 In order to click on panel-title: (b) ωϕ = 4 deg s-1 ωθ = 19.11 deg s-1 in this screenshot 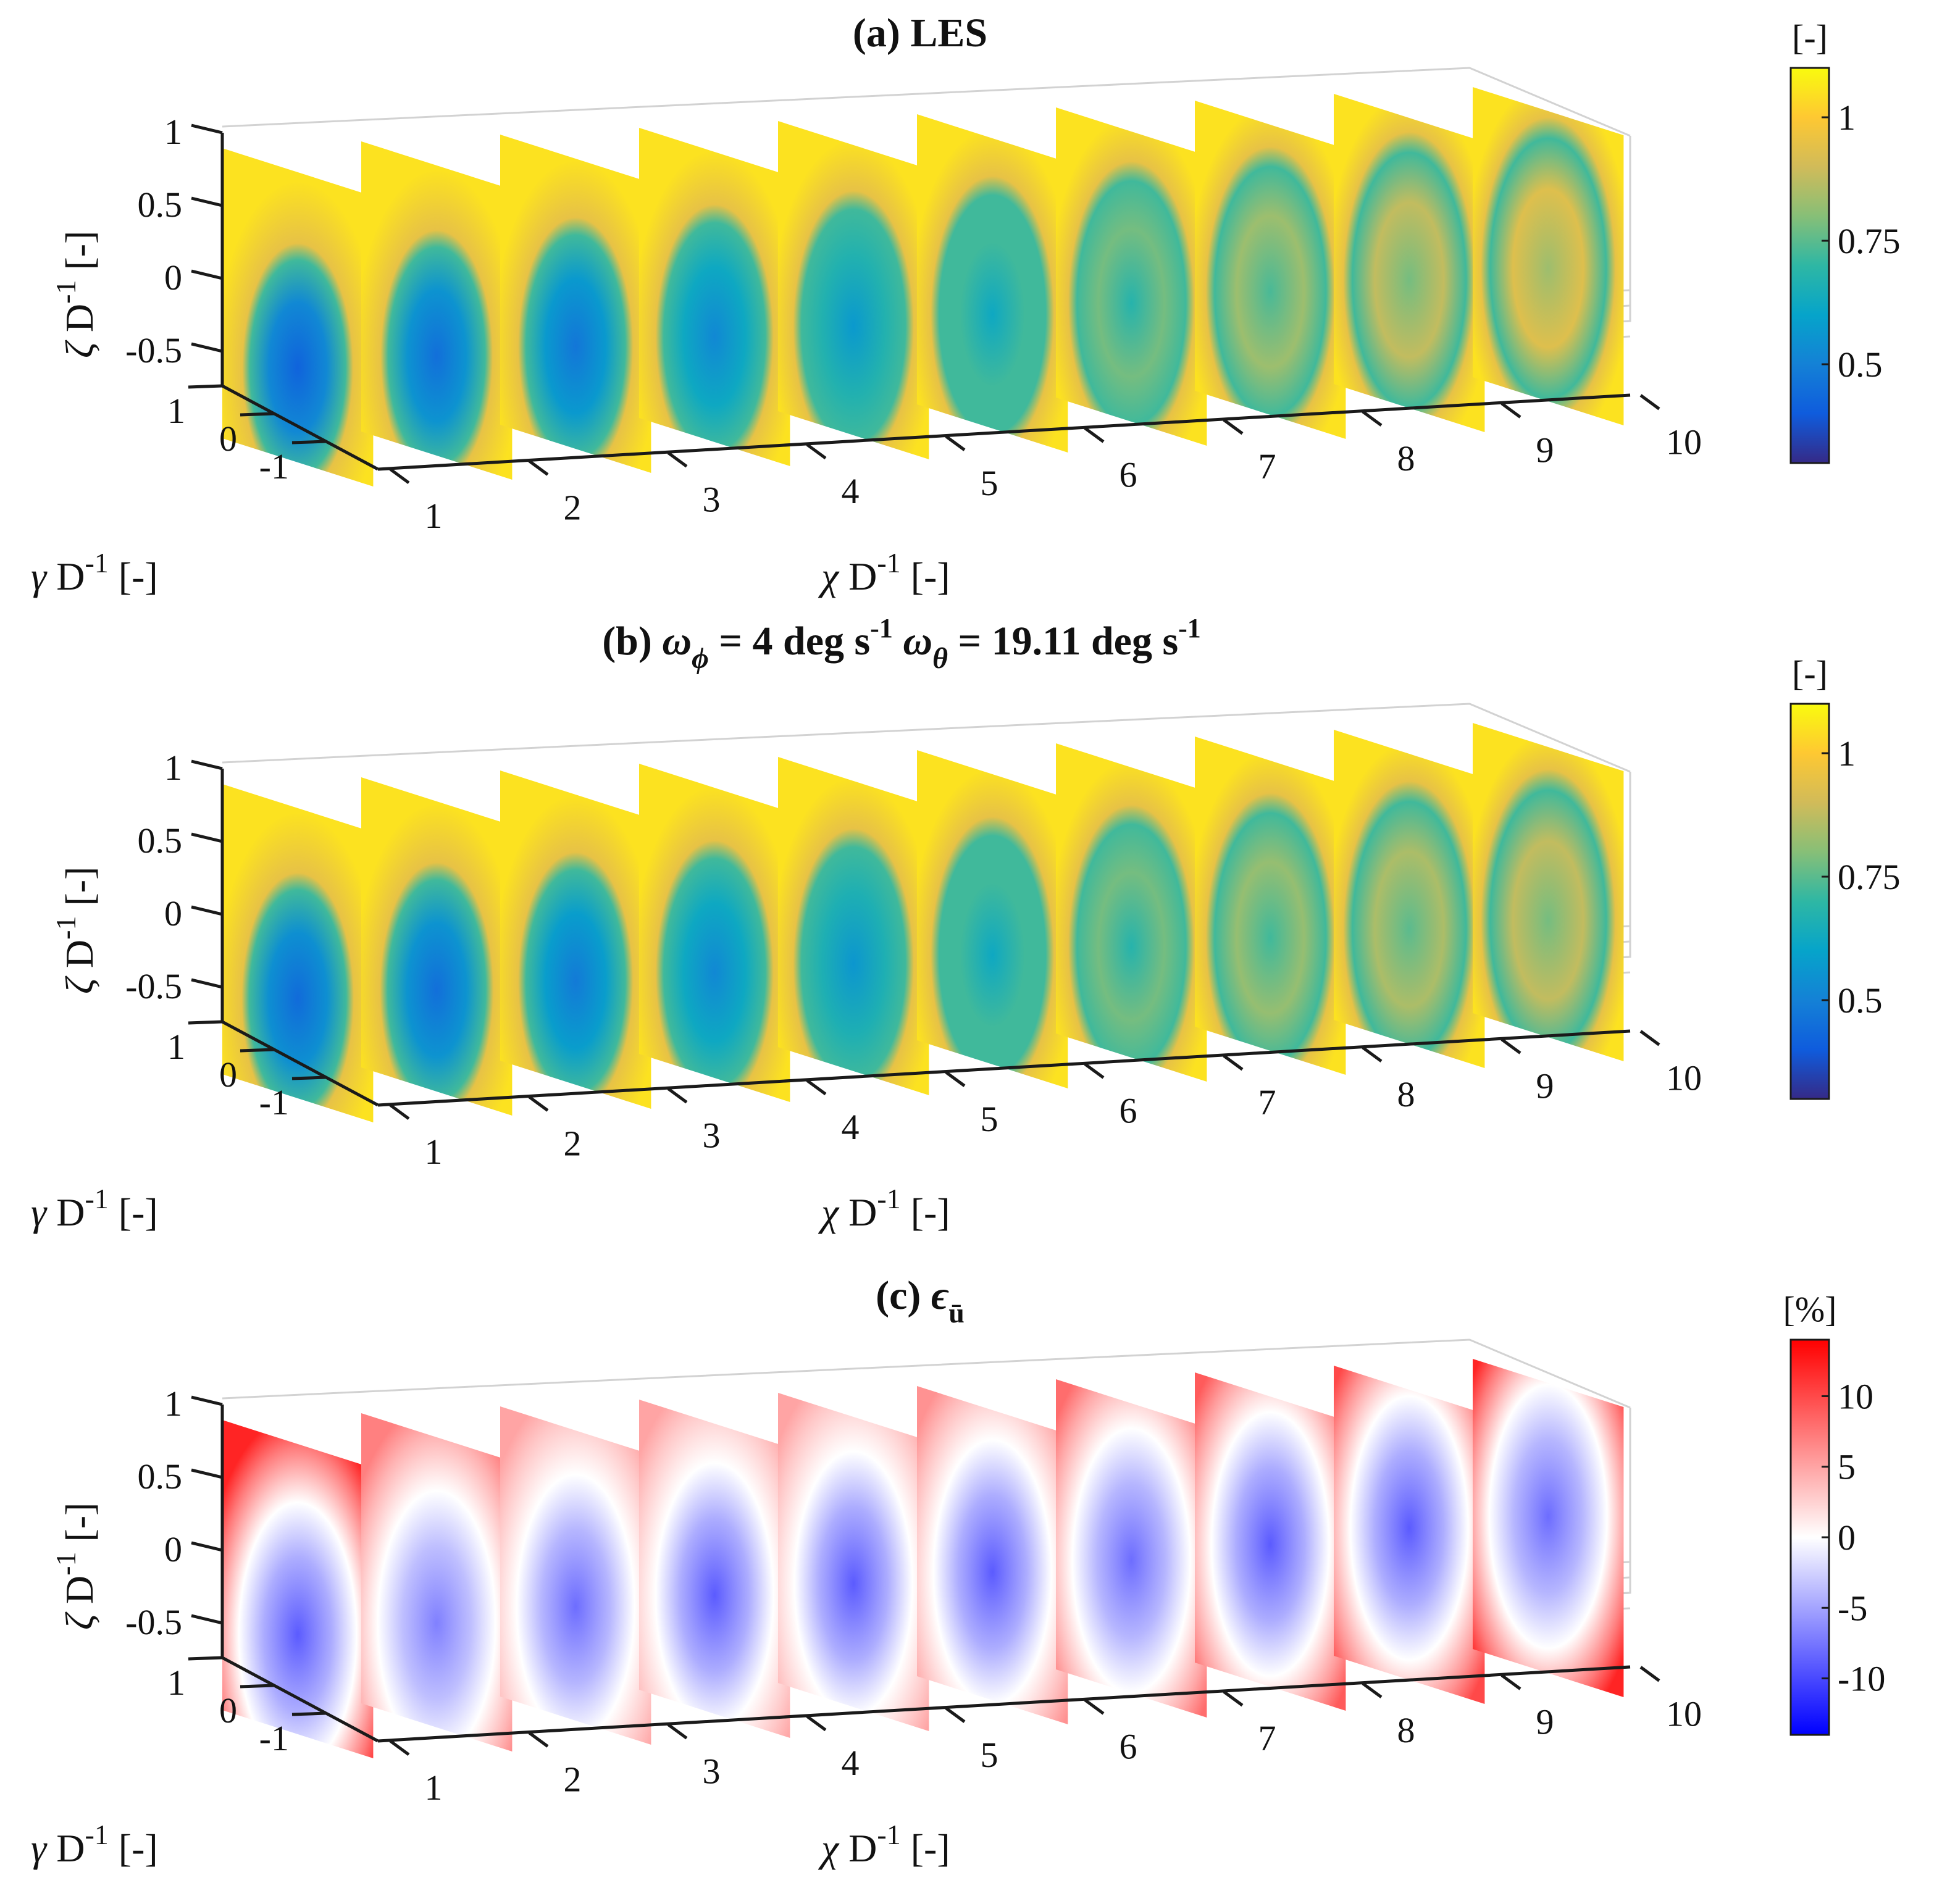, I will do `click(901, 644)`.